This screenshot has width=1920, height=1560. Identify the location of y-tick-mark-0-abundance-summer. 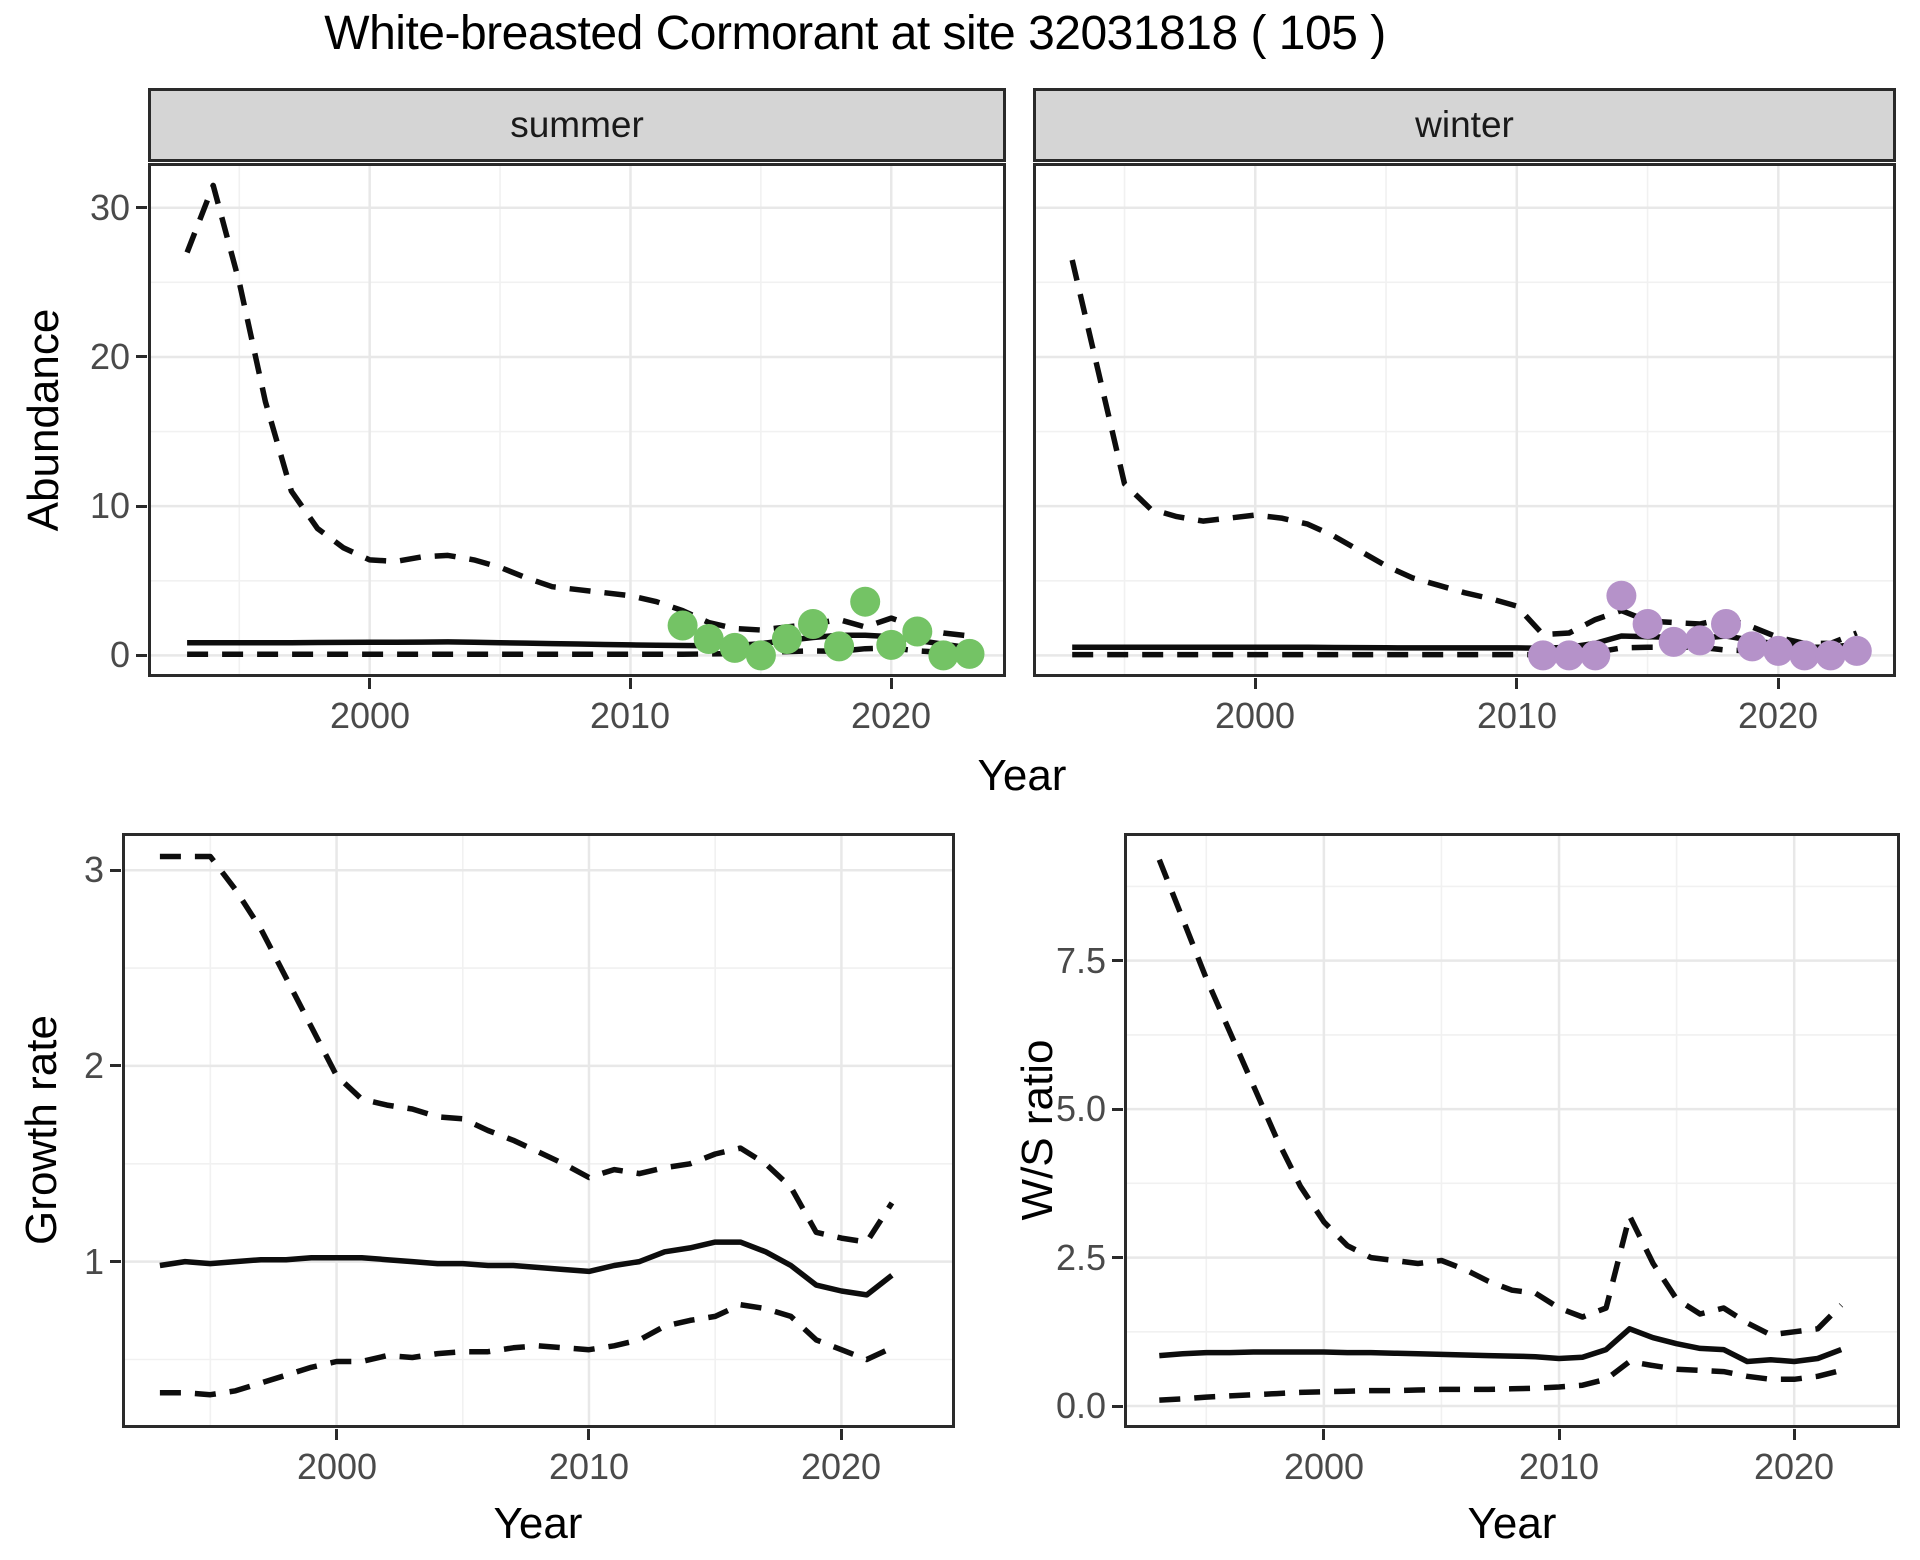
(141, 655).